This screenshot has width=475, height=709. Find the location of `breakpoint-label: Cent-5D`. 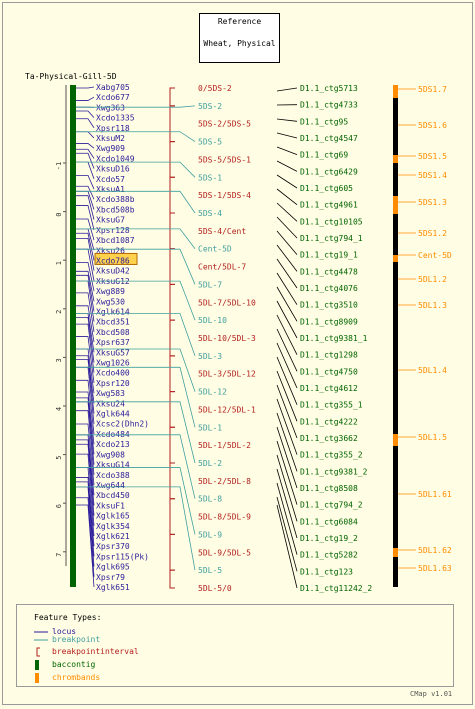

breakpoint-label: Cent-5D is located at coordinates (215, 249).